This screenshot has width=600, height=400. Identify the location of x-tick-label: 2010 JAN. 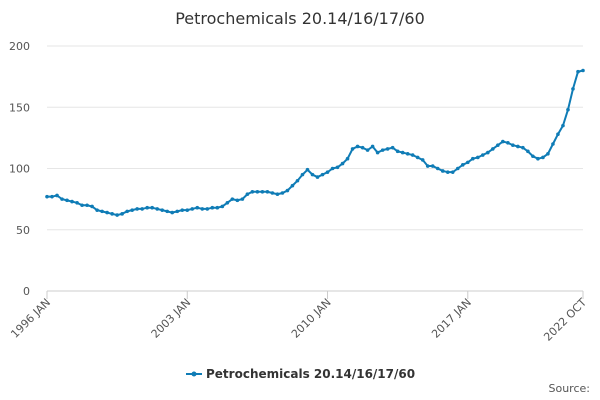
(311, 318).